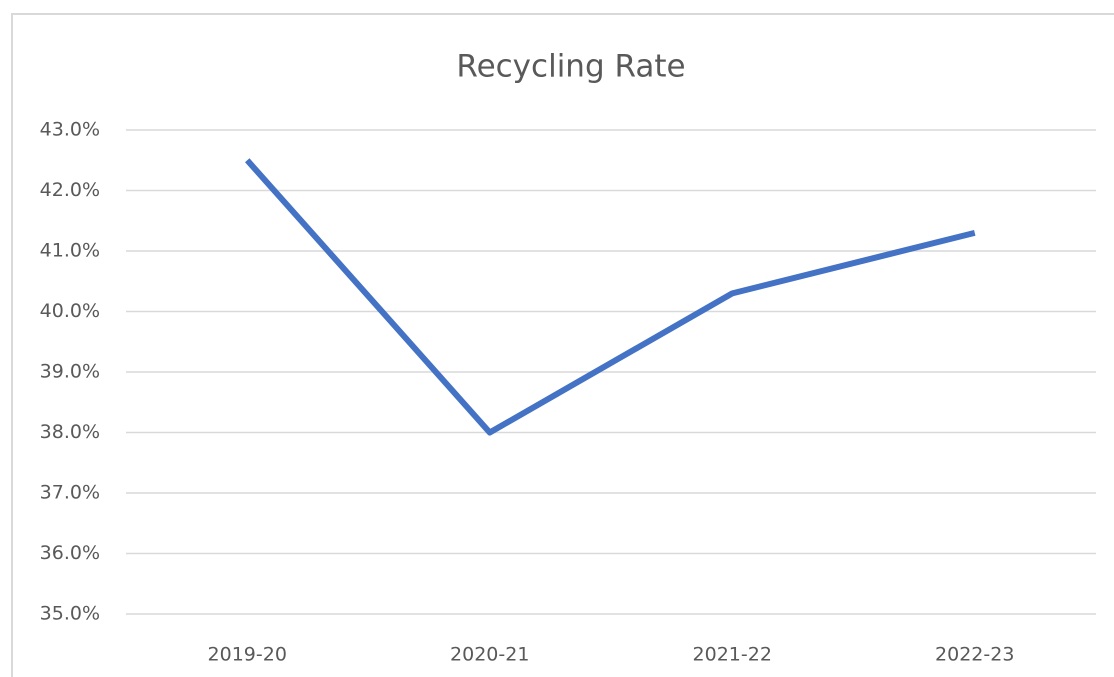 This screenshot has height=677, width=1114. Describe the element at coordinates (70, 190) in the screenshot. I see `y-tick-label: 42.0%` at that location.